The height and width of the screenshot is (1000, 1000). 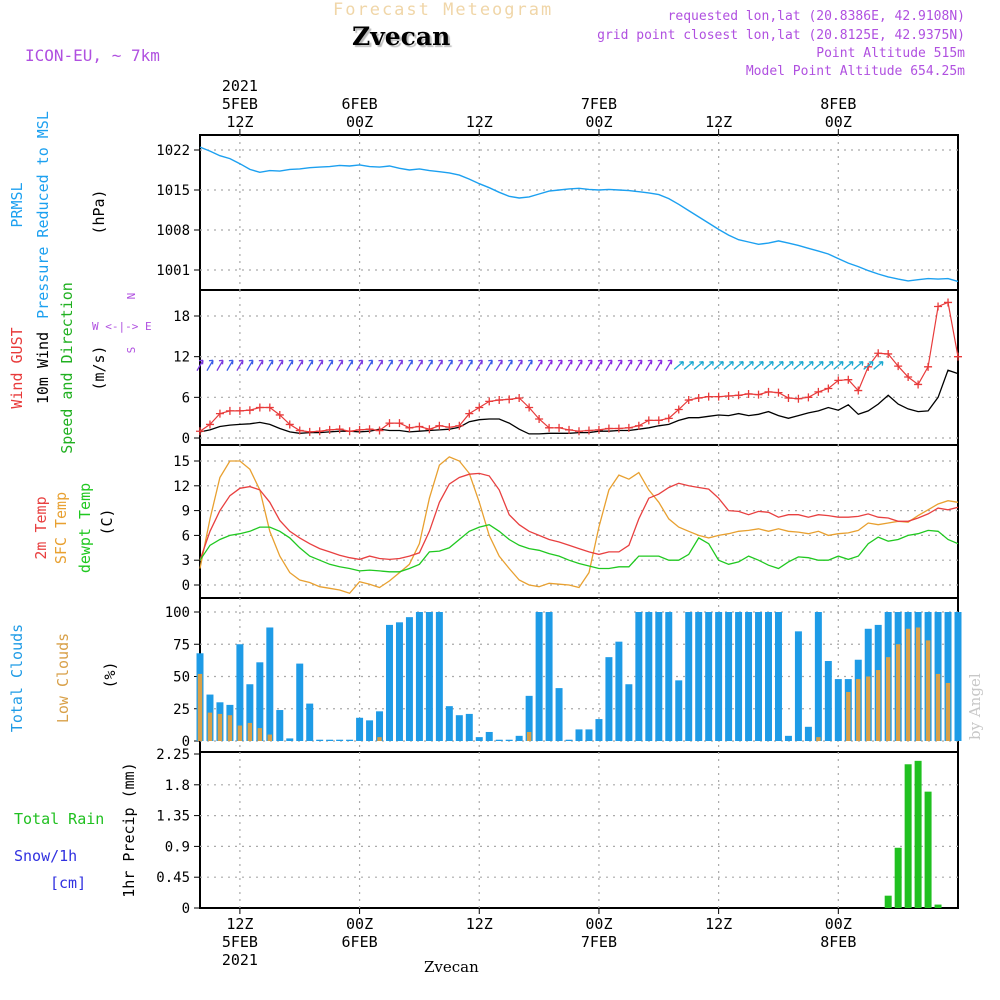 I want to click on precip-ylabel: 1hr Precip (mm), so click(x=129, y=829).